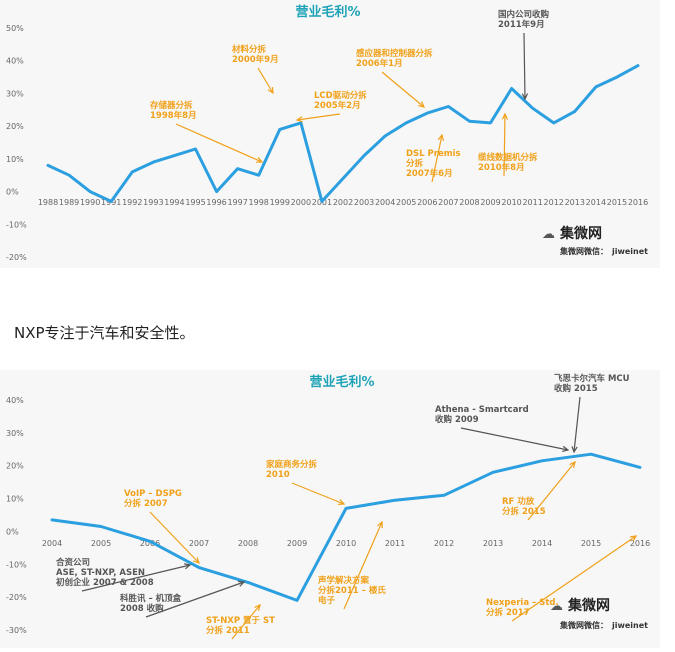 The image size is (675, 652). What do you see at coordinates (216, 202) in the screenshot?
I see `x-tick-label: 1996` at bounding box center [216, 202].